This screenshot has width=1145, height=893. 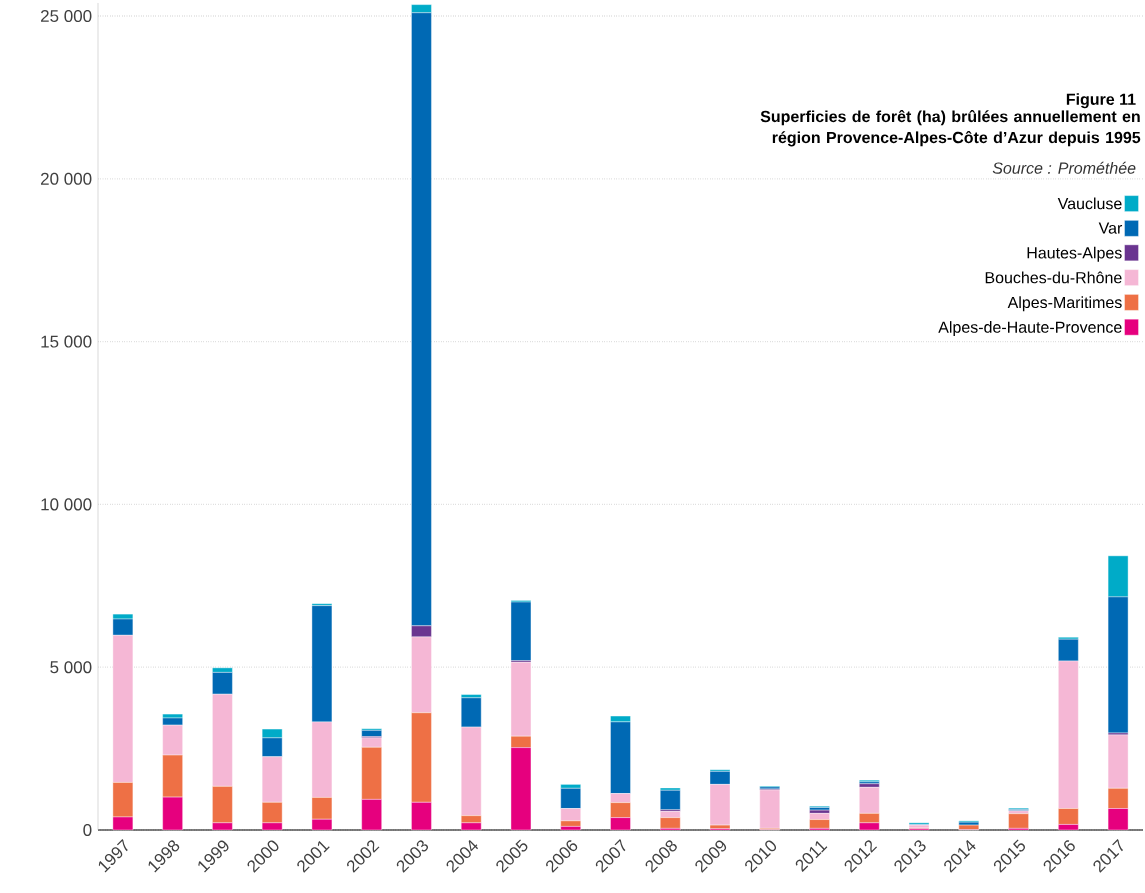 I want to click on y-tick-label: 25 000, so click(x=66, y=16).